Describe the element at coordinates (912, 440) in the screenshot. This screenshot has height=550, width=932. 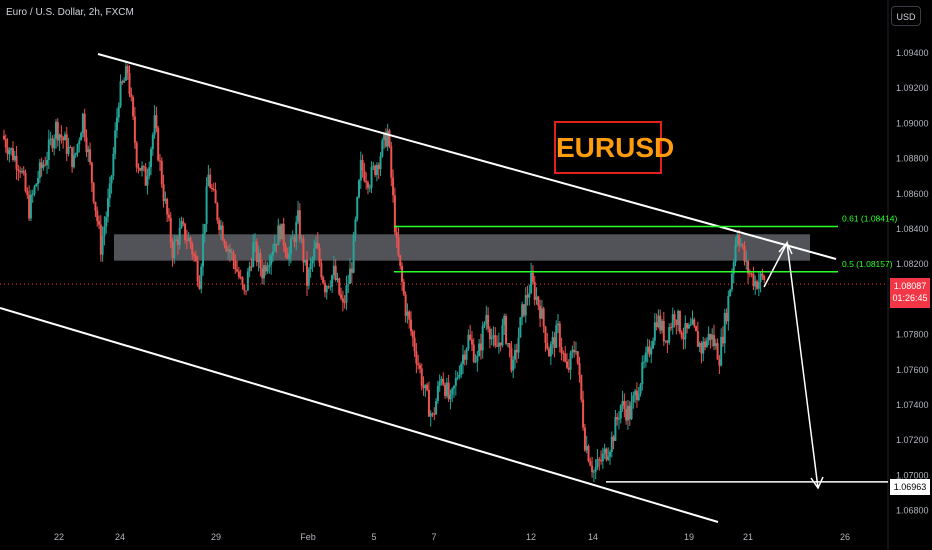
I see `price-tick-label: 1.07200` at that location.